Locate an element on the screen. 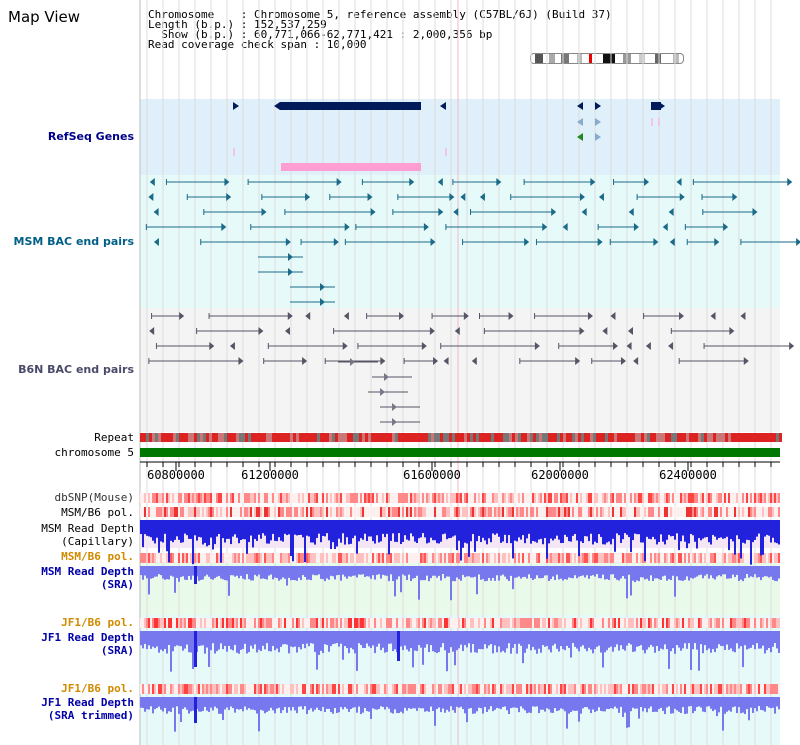  msm-bac-track is located at coordinates (472, 242).